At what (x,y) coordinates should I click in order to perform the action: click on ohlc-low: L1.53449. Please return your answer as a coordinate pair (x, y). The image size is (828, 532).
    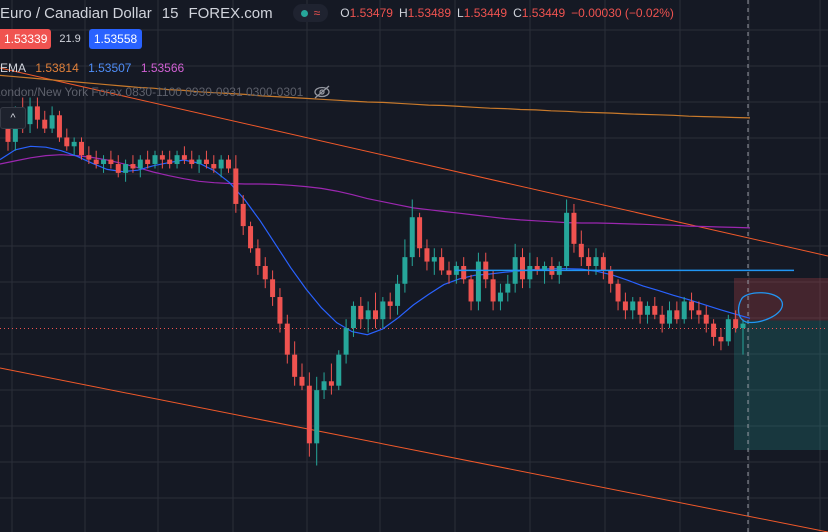
    Looking at the image, I should click on (482, 13).